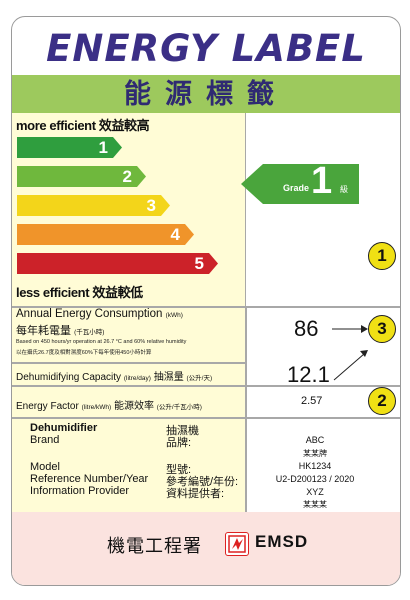  Describe the element at coordinates (47, 406) in the screenshot. I see `energy-factor-label-en: Energy Factor` at that location.